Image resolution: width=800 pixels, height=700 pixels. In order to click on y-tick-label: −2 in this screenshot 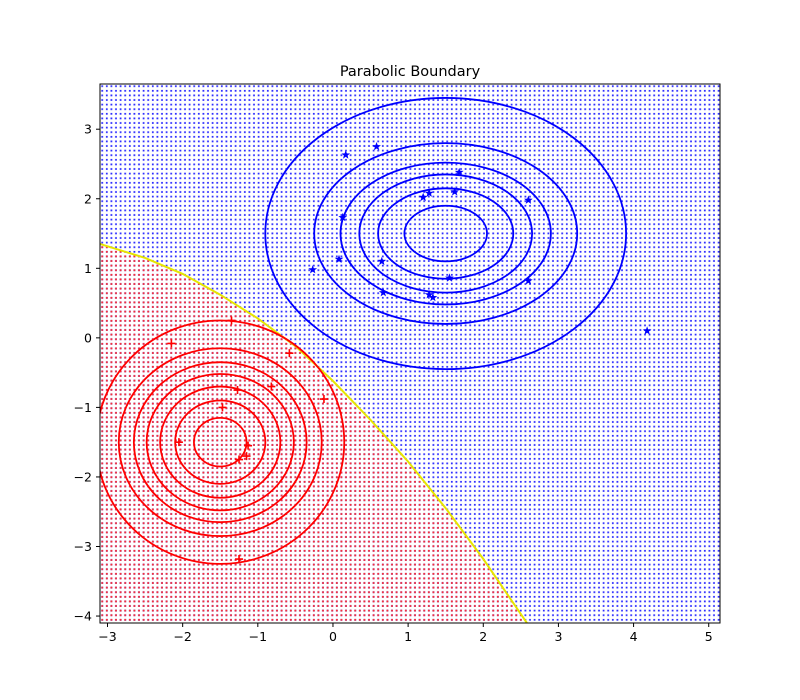, I will do `click(83, 476)`.